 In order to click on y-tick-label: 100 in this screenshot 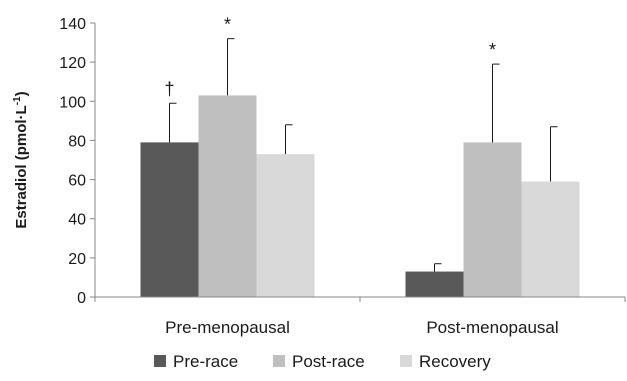, I will do `click(72, 102)`.